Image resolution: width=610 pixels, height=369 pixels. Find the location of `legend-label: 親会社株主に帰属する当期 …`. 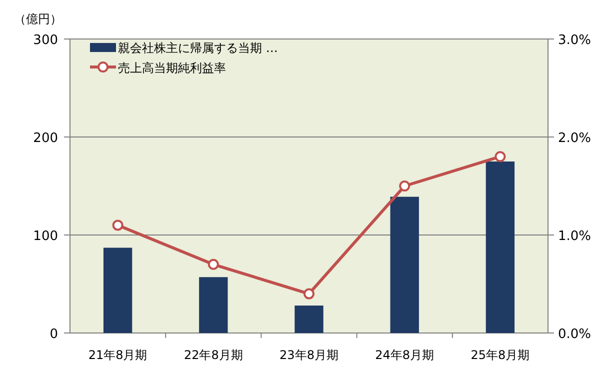

legend-label: 親会社株主に帰属する当期 … is located at coordinates (198, 48).